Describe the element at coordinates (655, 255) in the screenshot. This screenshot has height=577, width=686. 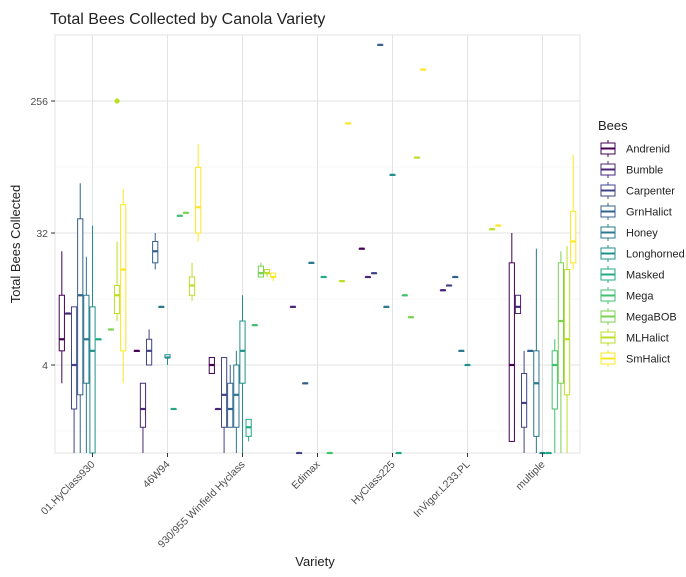
I see `legend-label: Longhorned` at that location.